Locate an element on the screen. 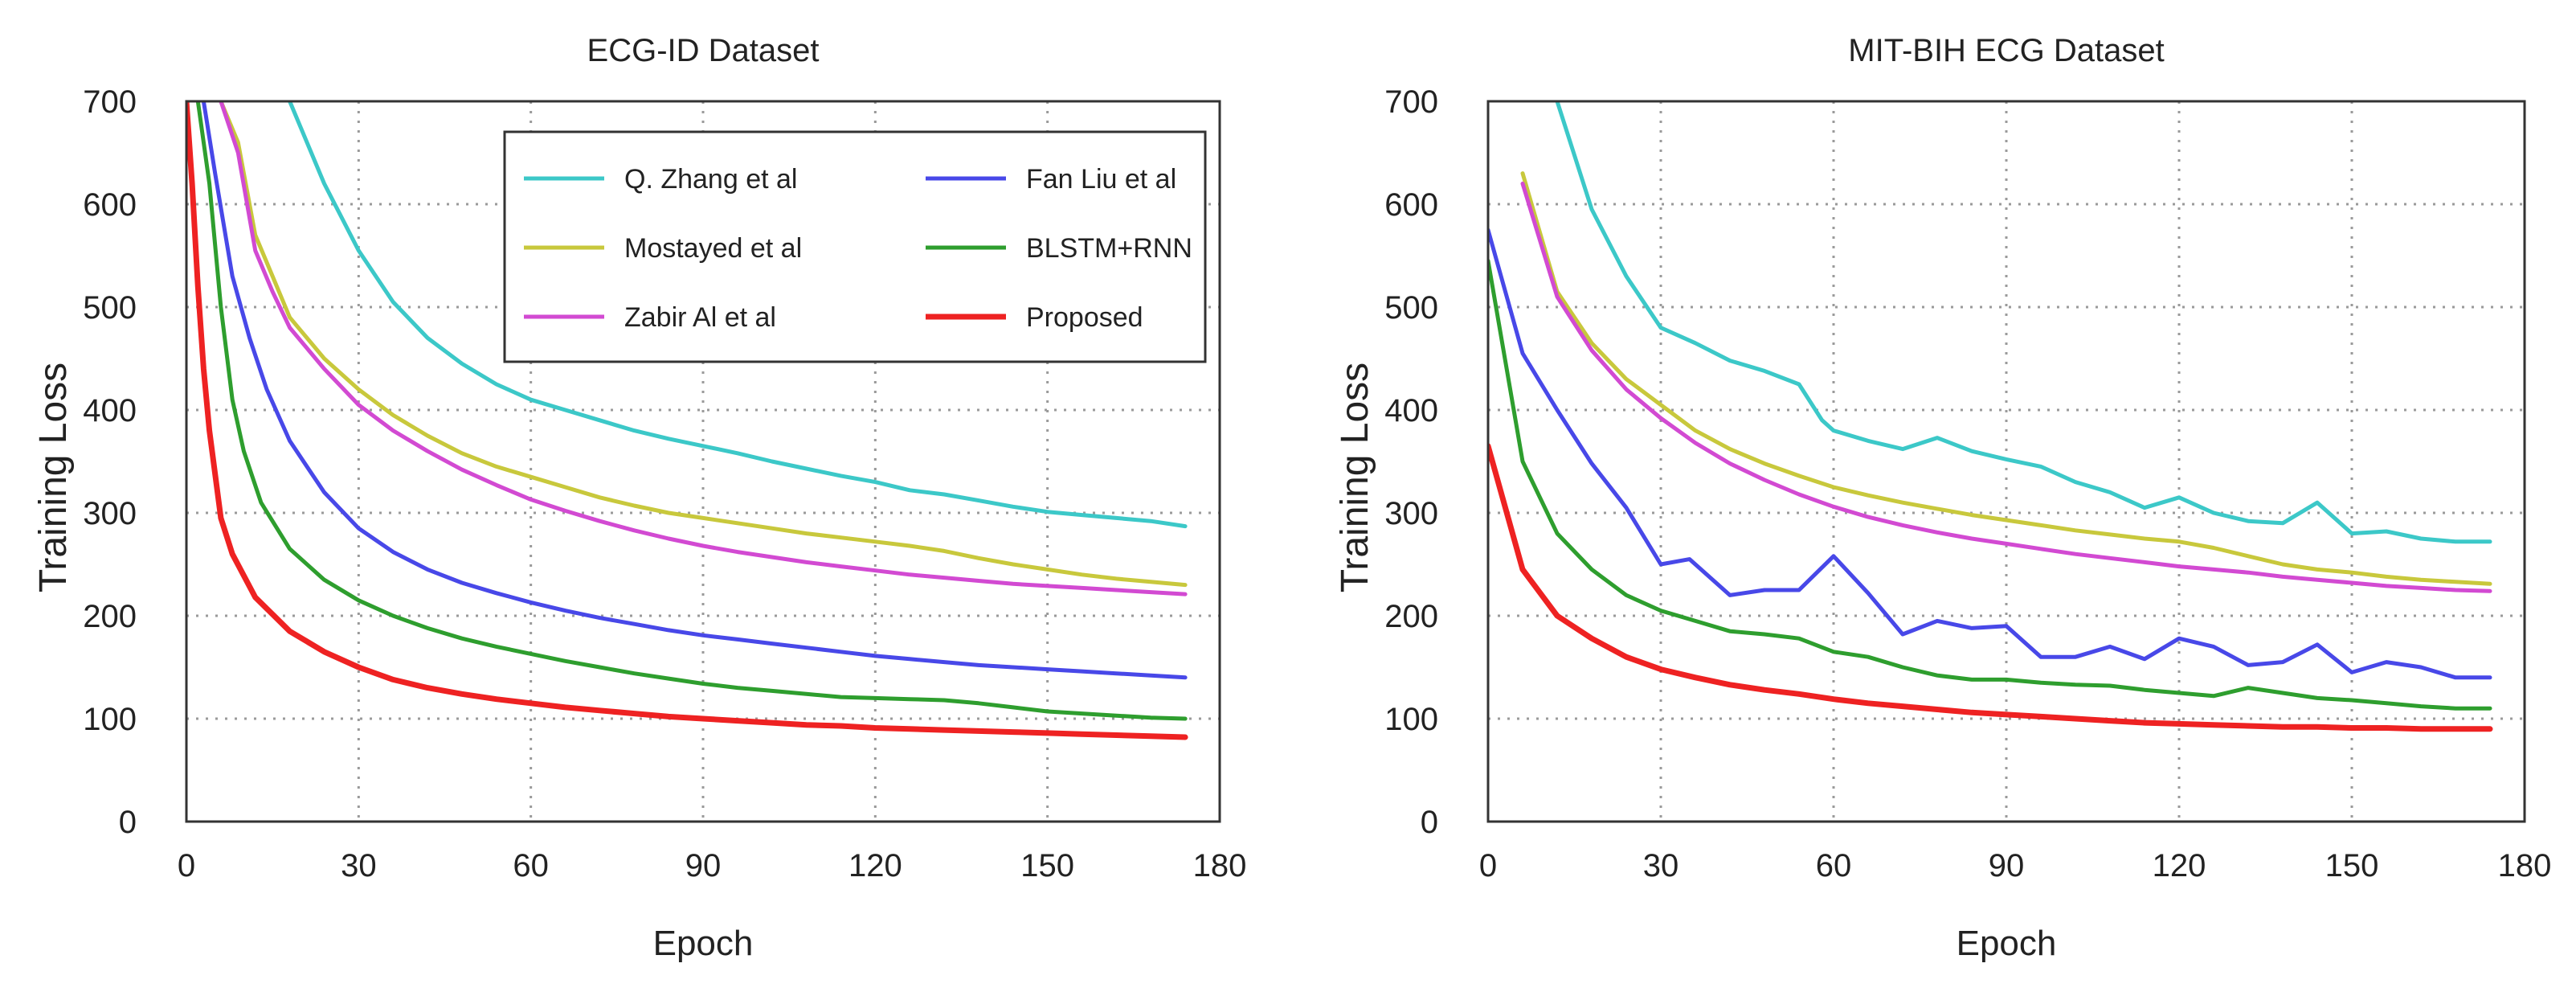  legend-label: Zabir Al et al is located at coordinates (700, 317).